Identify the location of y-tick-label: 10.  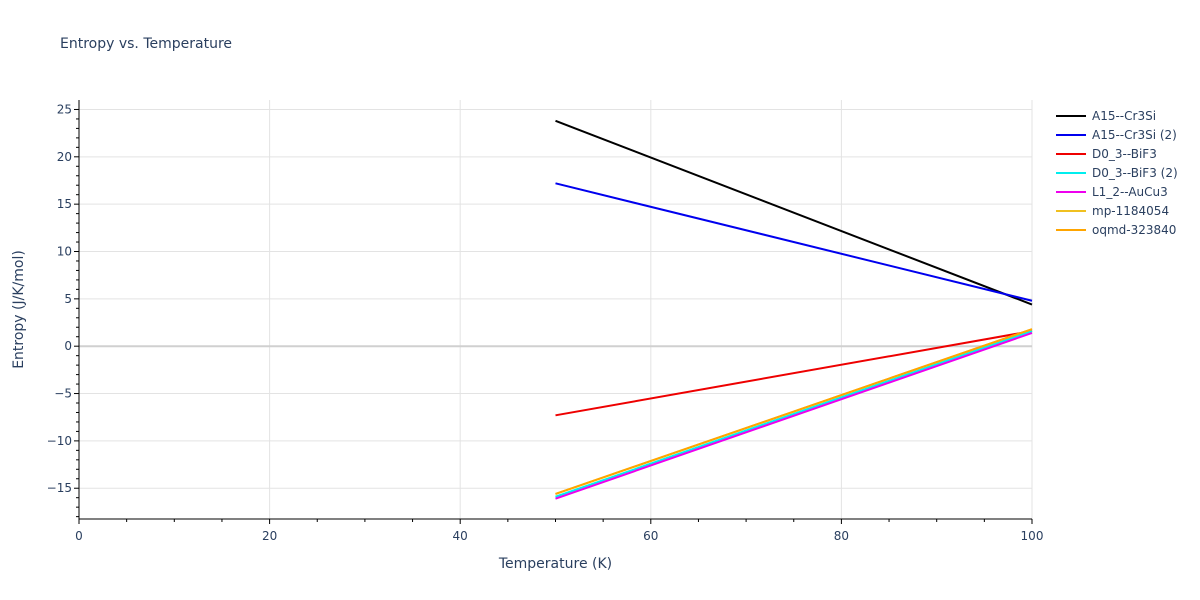
(64, 252).